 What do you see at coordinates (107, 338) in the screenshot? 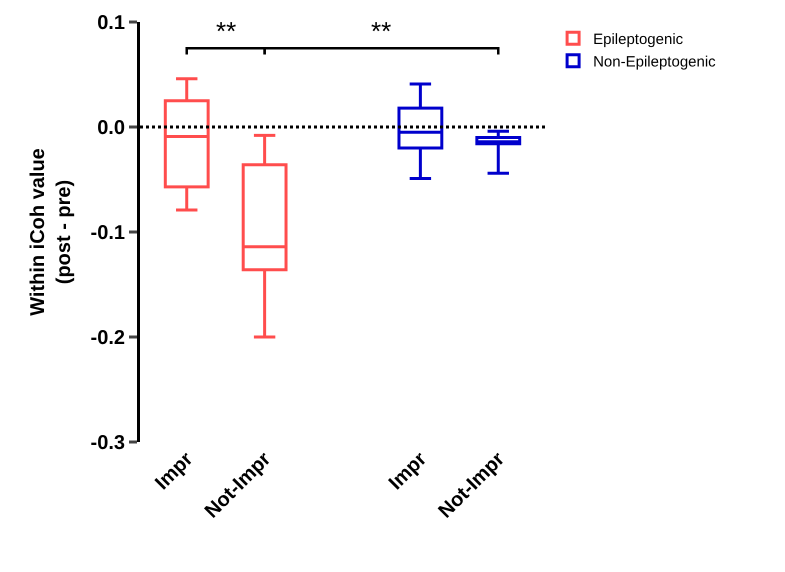
I see `y-tick-label: -0.2` at bounding box center [107, 338].